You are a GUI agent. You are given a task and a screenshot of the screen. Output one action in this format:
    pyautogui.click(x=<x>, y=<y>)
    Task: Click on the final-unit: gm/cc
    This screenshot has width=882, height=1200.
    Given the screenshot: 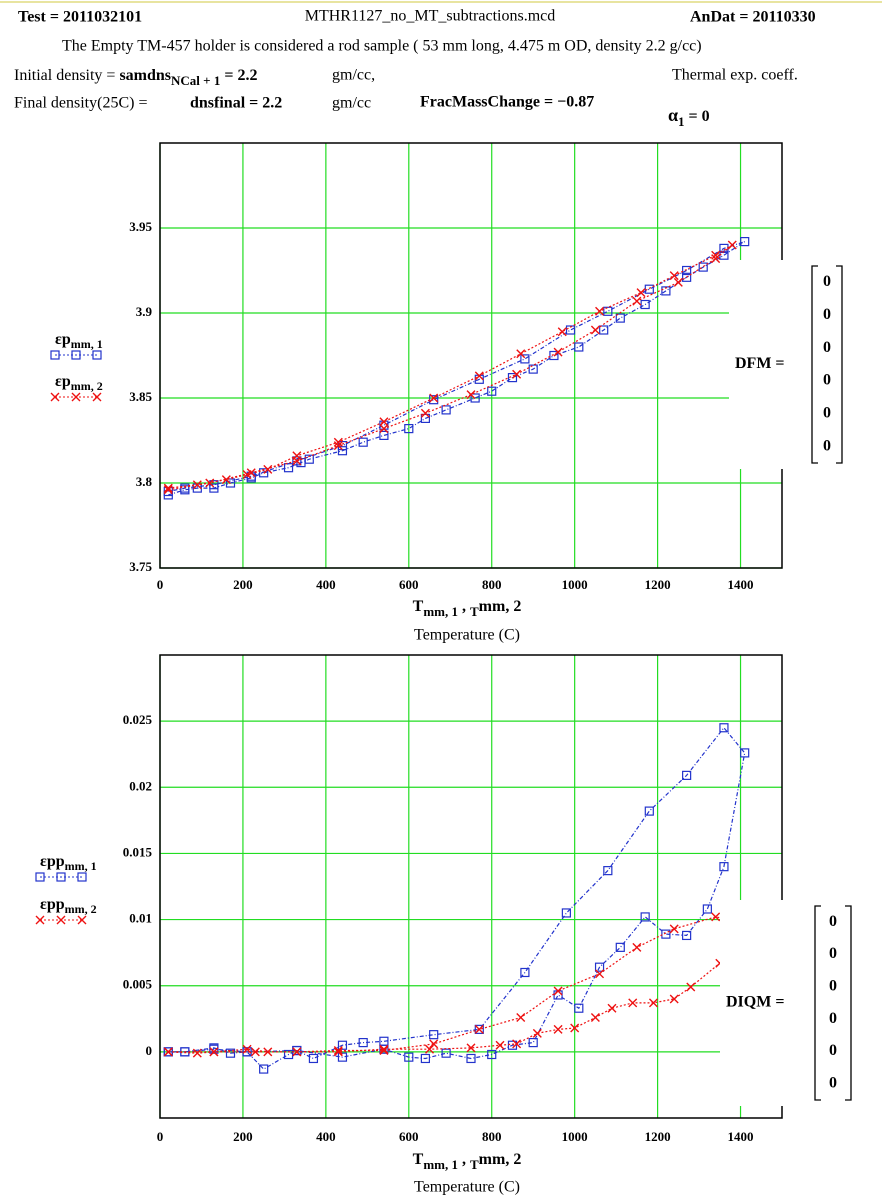 What is the action you would take?
    pyautogui.click(x=351, y=103)
    